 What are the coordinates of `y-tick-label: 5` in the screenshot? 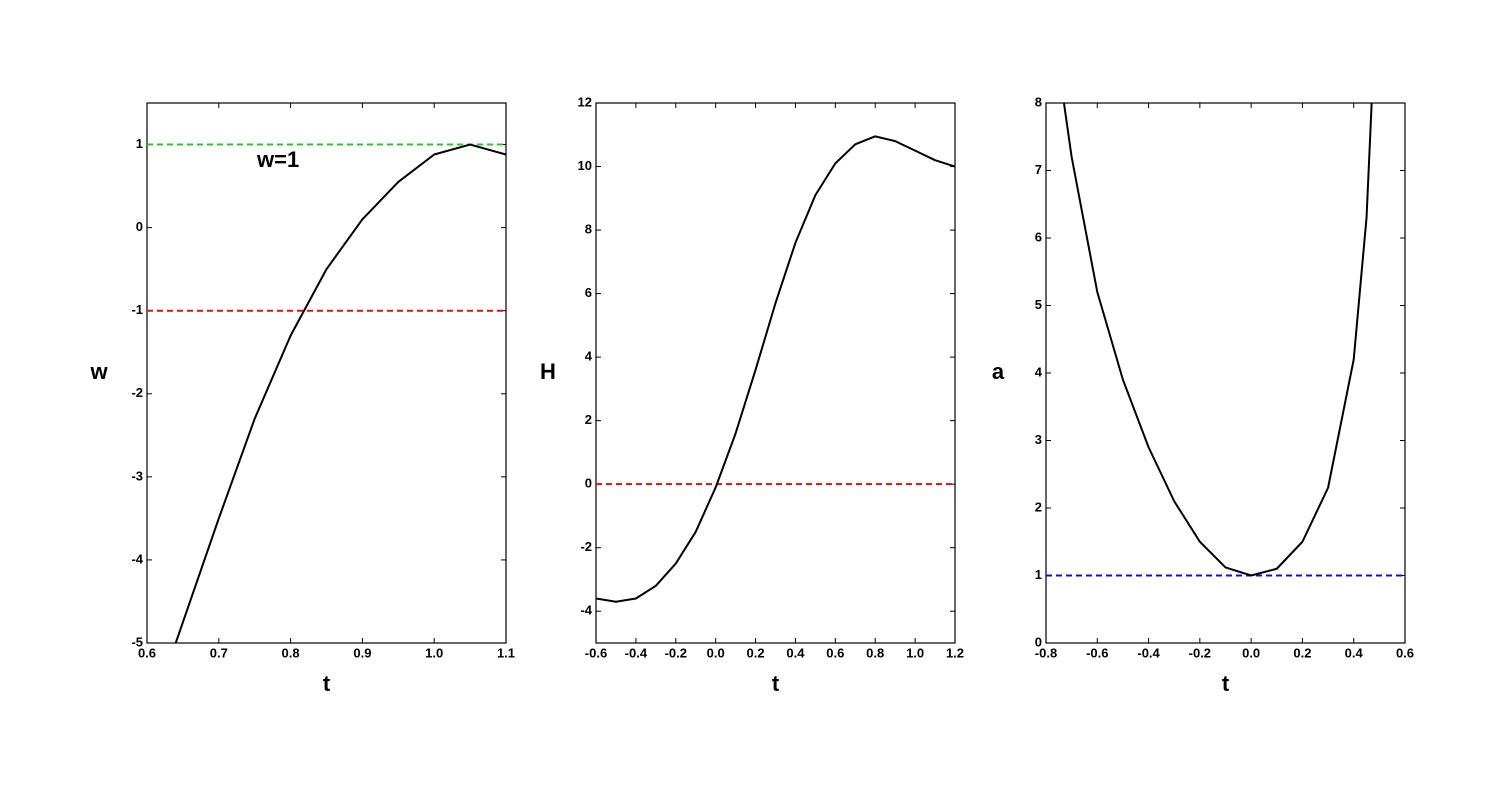 It's located at (1038, 304).